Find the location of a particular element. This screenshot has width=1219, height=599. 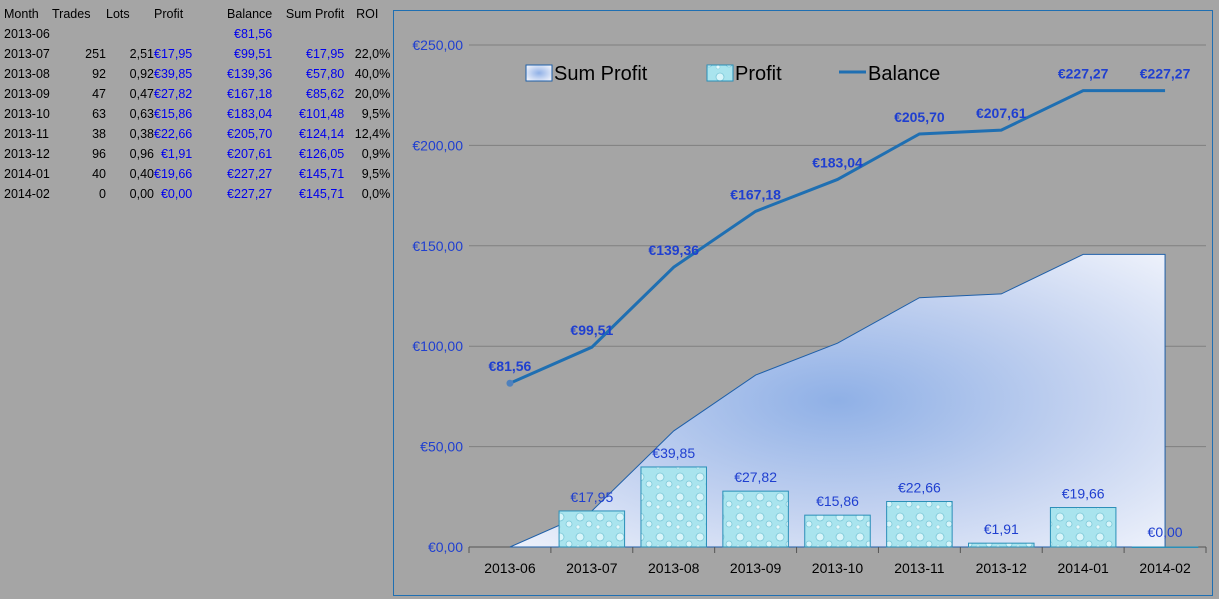

cell-month: 2013-08 is located at coordinates (27, 74).